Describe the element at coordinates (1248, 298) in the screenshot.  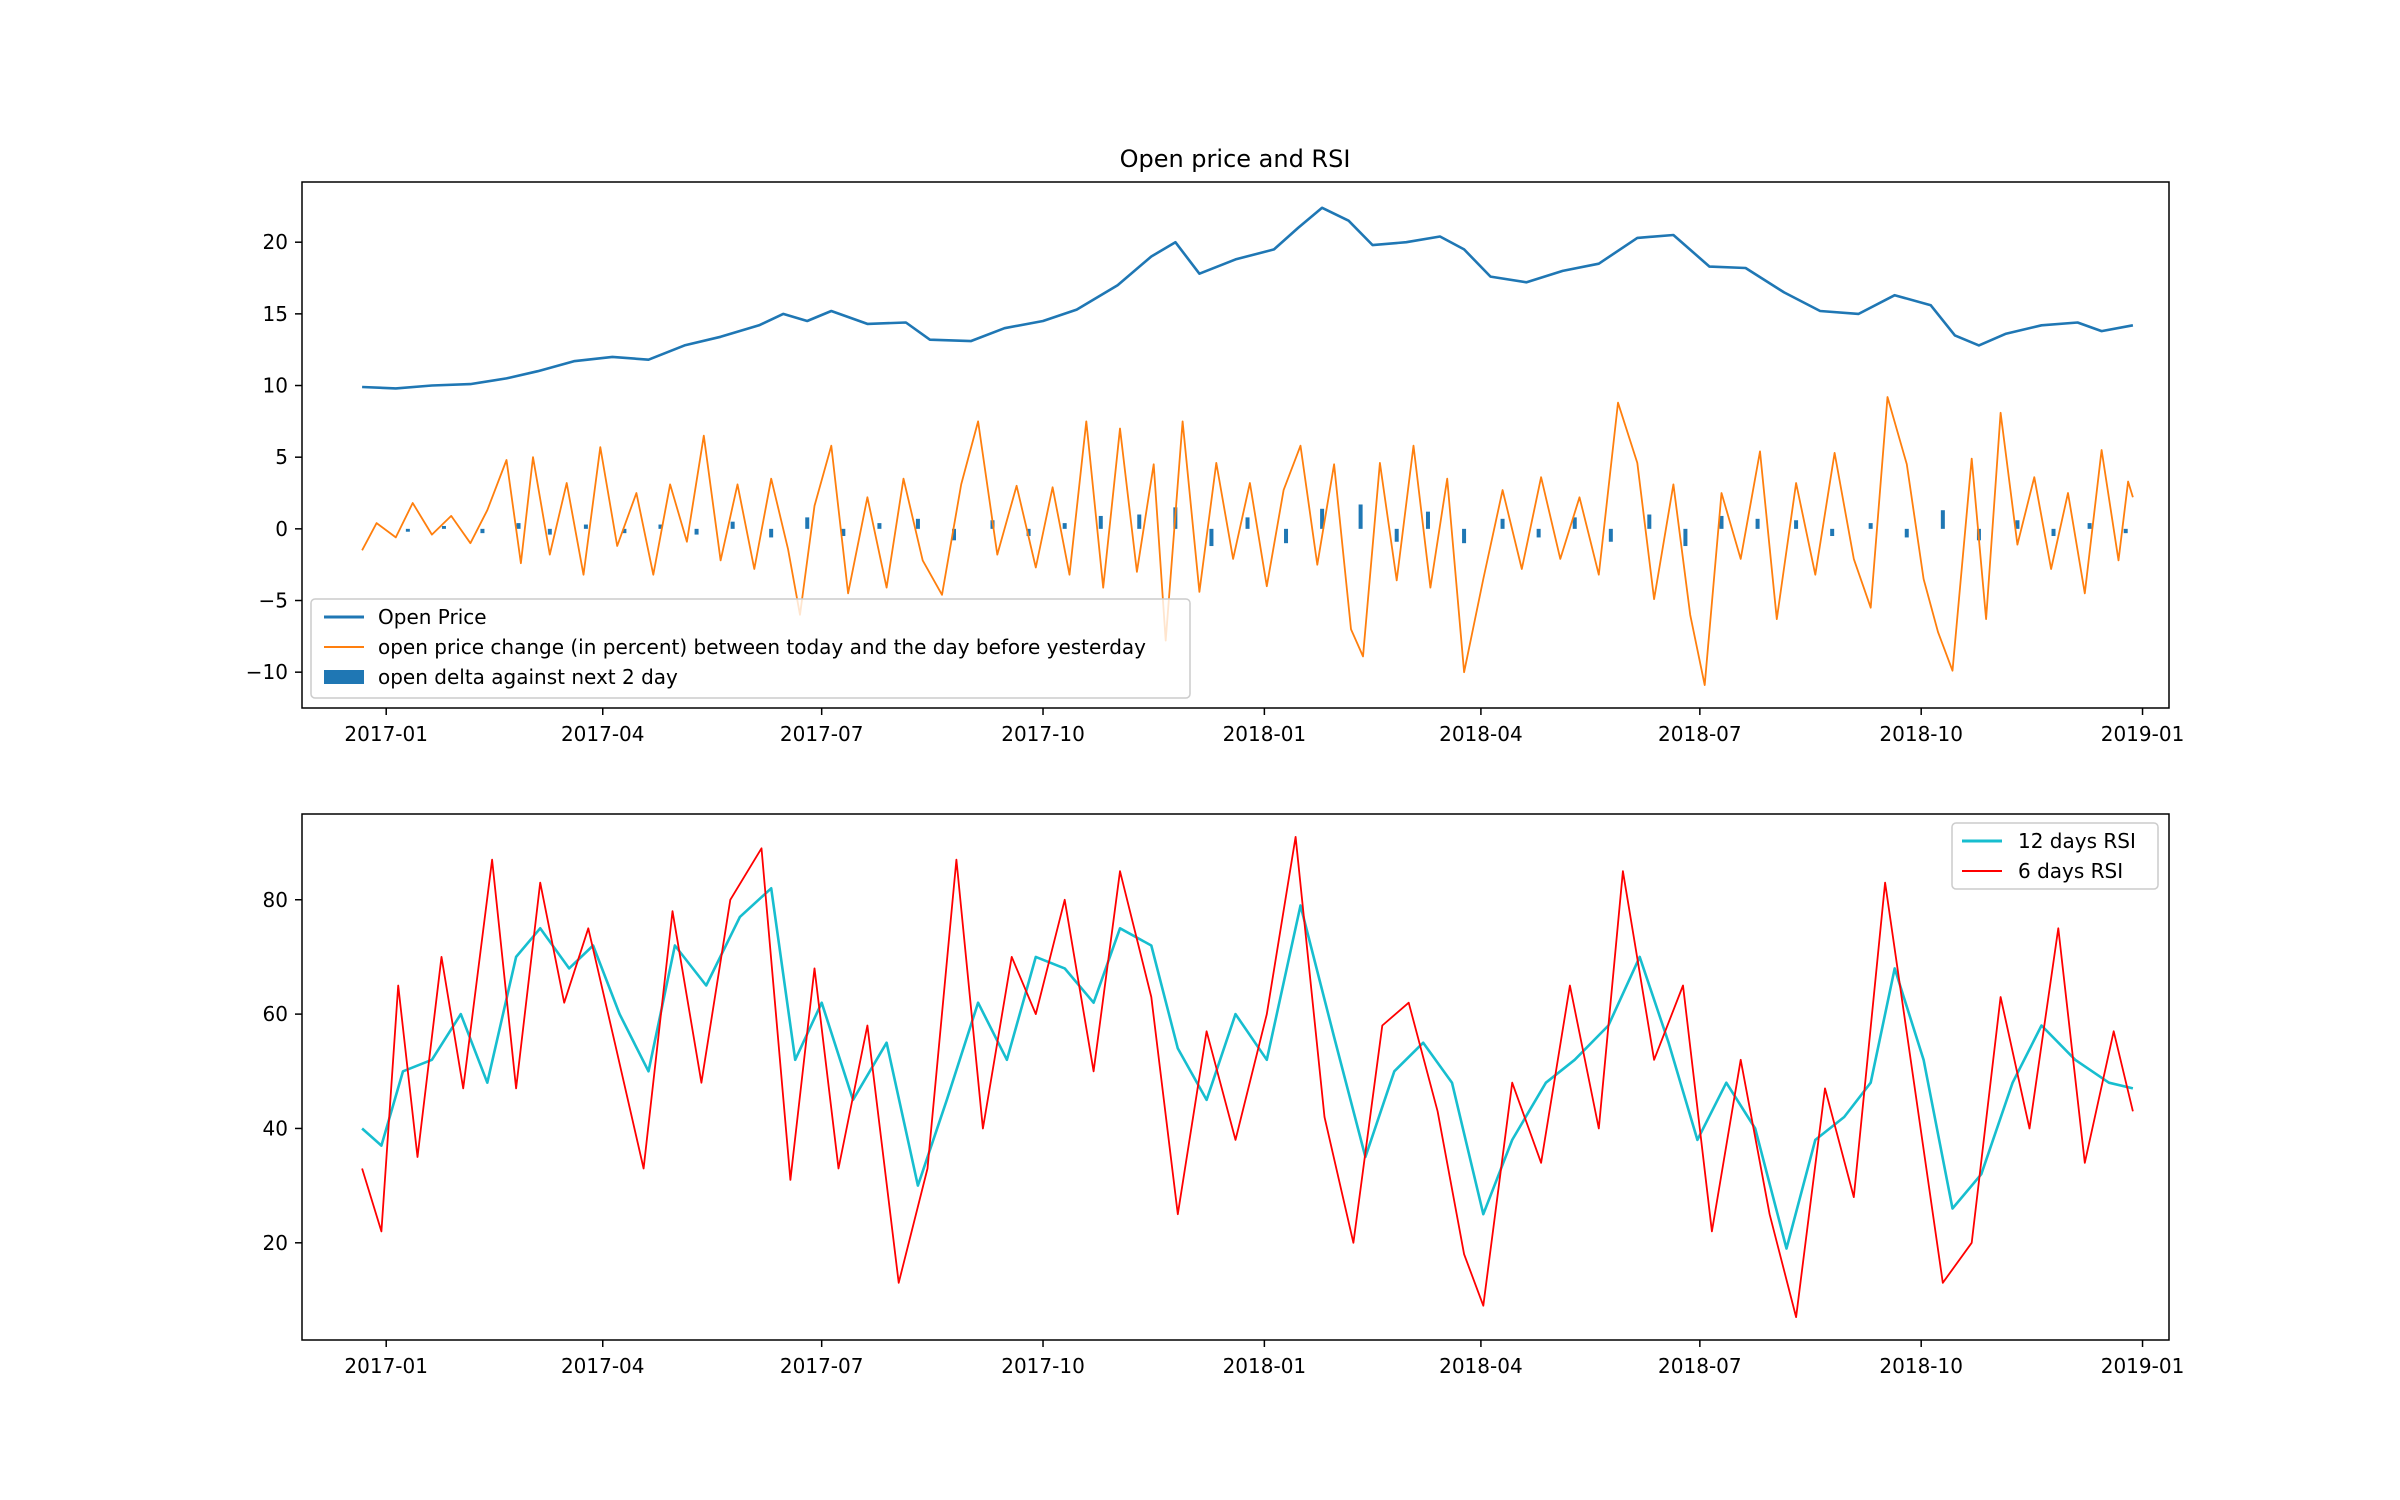
I see `open-price-line` at that location.